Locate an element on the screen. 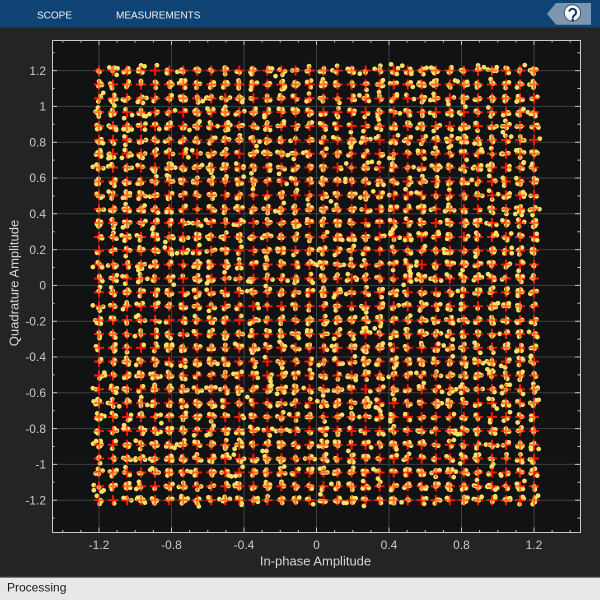  svg-text: Processing is located at coordinates (36, 588).